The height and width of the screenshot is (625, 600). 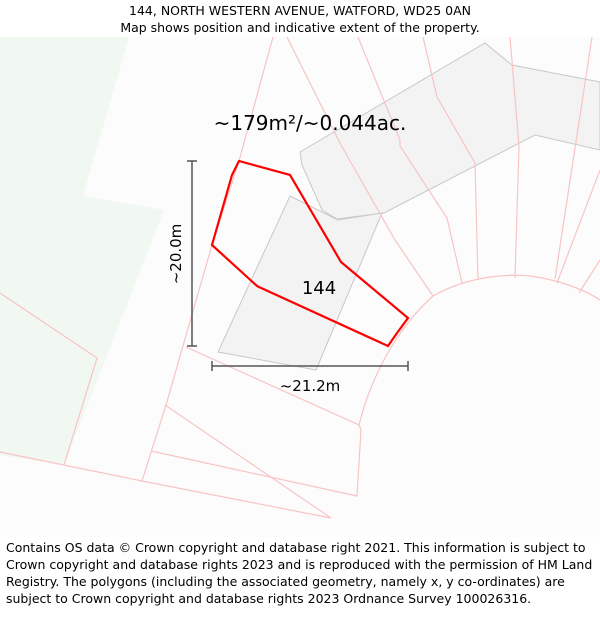 What do you see at coordinates (449, 131) in the screenshot?
I see `building-terrace` at bounding box center [449, 131].